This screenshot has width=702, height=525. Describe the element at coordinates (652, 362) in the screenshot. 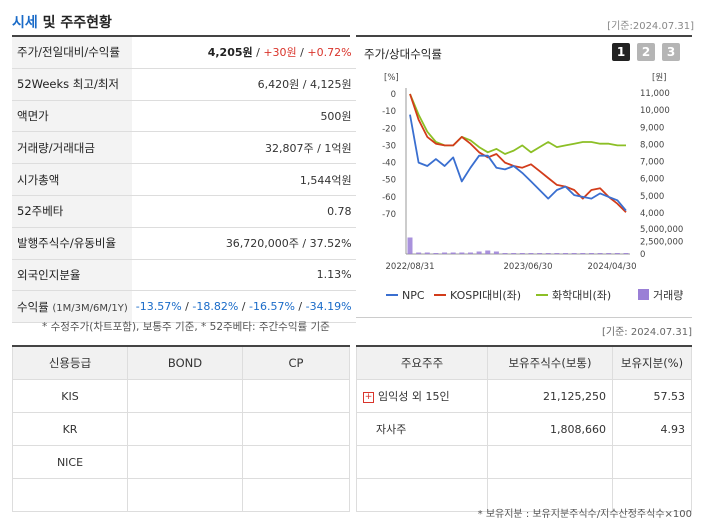

I see `header-ownership-pct: 보유지분(%)` at that location.